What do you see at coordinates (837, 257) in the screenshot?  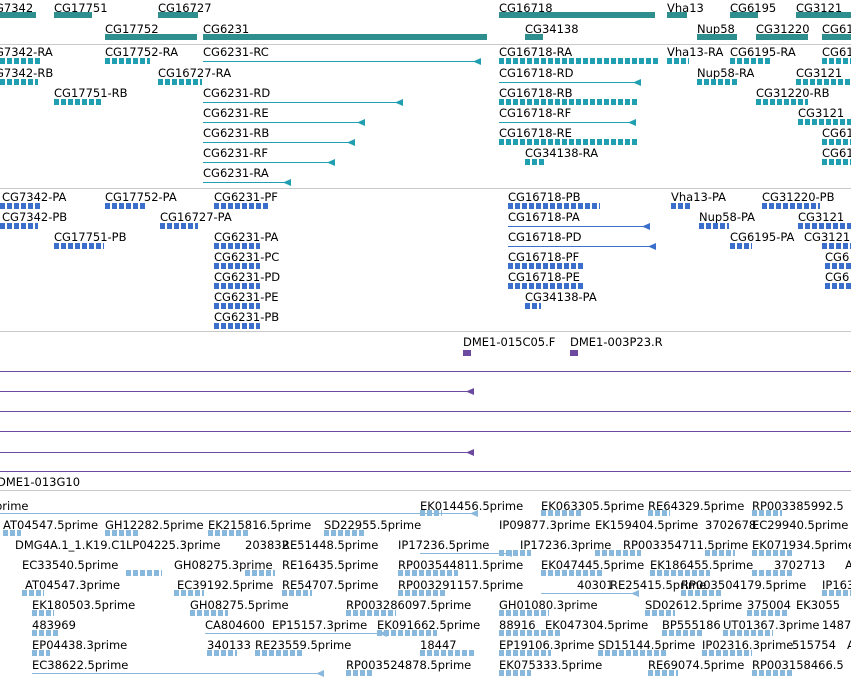 I see `protein-label: CG6` at bounding box center [837, 257].